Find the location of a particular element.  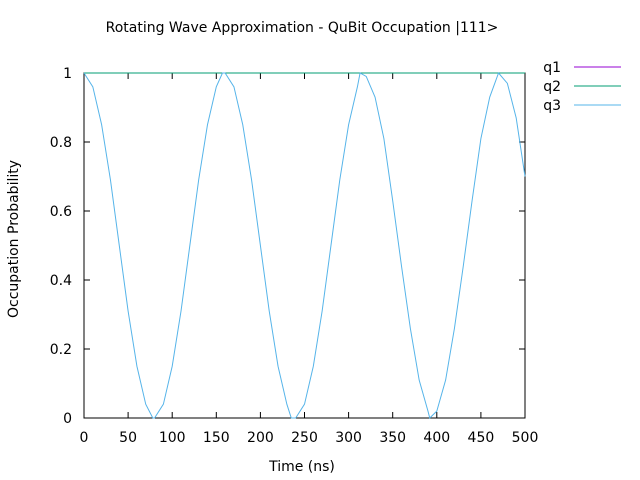

legend-label-q3: q3 is located at coordinates (552, 106).